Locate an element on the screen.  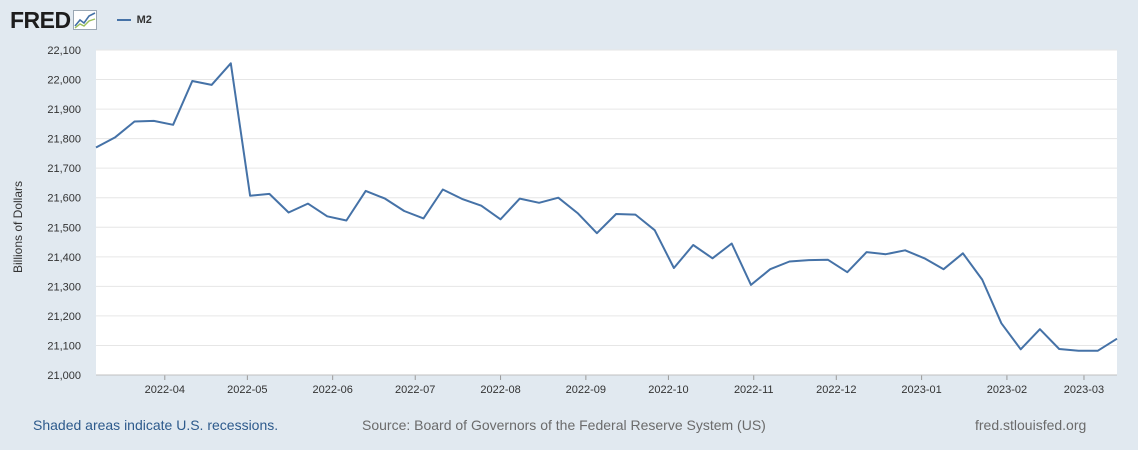
x-tick-label: 2022-07 is located at coordinates (415, 390).